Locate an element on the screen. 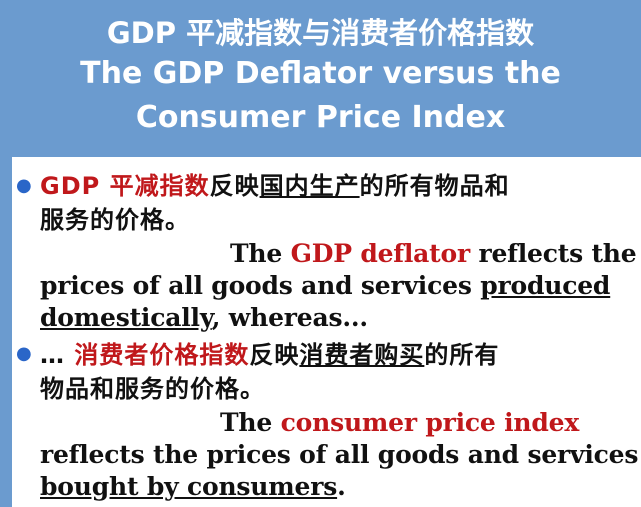 This screenshot has height=507, width=641. gdp-deflator-zh-term: GDP 平减指数 is located at coordinates (125, 186).